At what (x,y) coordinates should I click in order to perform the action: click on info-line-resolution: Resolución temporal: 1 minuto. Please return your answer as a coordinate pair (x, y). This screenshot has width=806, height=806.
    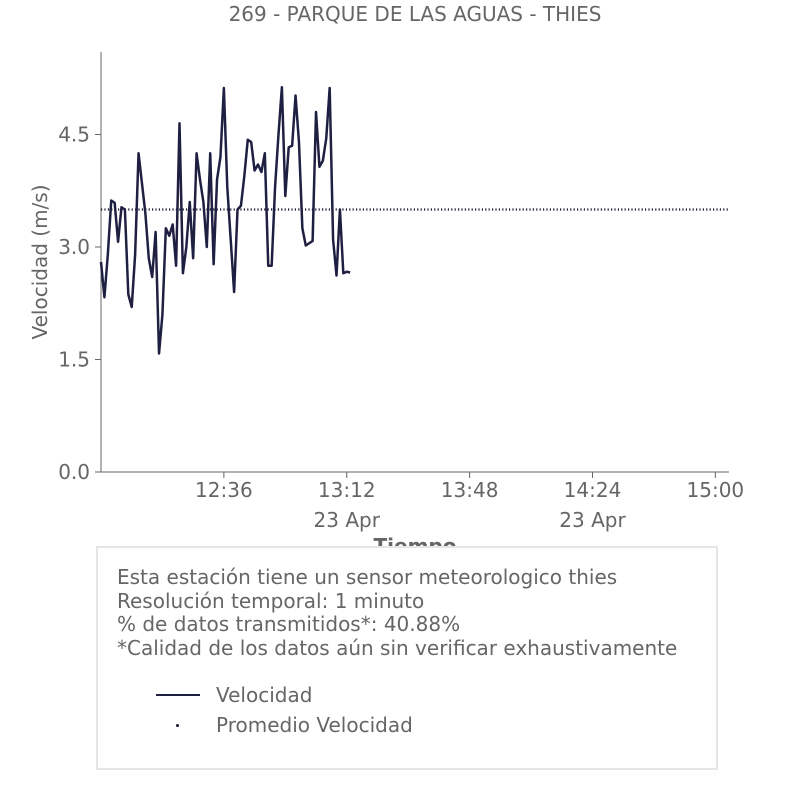
    Looking at the image, I should click on (271, 600).